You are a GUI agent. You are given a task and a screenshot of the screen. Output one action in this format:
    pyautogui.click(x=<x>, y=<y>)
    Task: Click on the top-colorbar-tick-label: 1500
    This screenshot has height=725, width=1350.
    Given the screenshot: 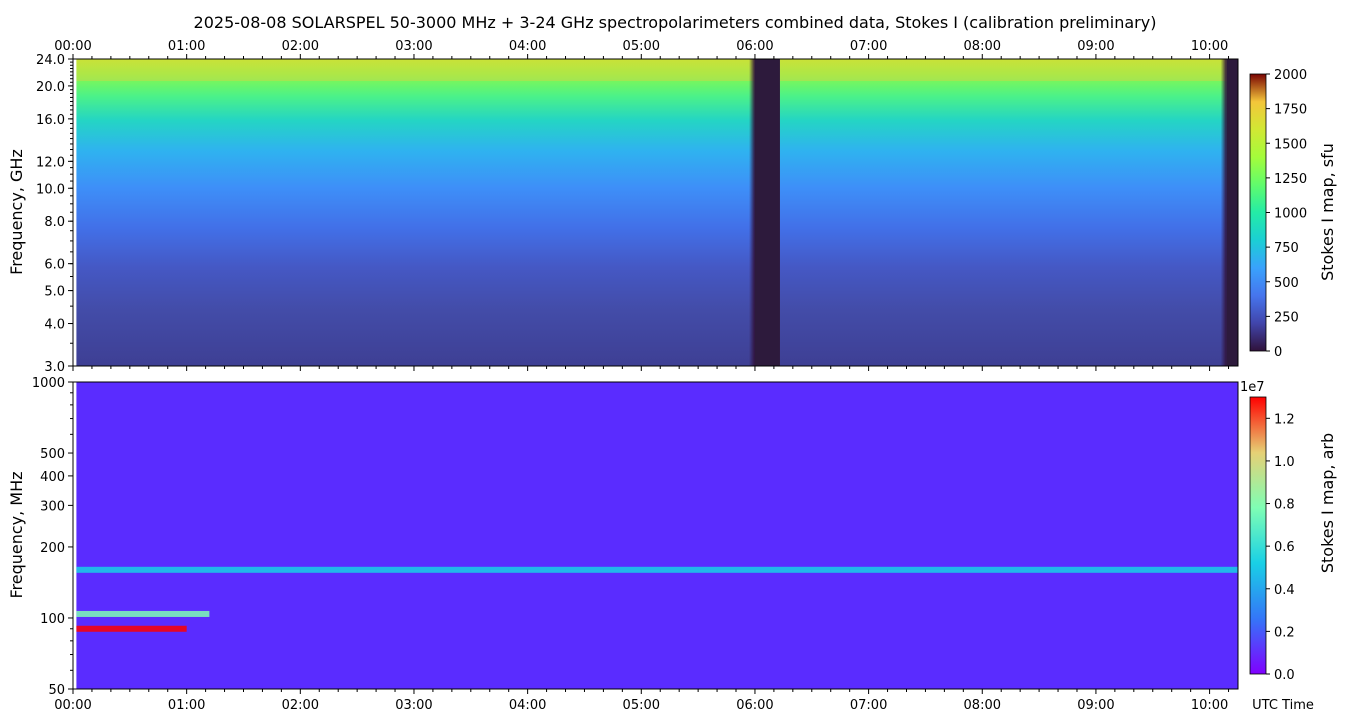 What is the action you would take?
    pyautogui.click(x=1290, y=144)
    